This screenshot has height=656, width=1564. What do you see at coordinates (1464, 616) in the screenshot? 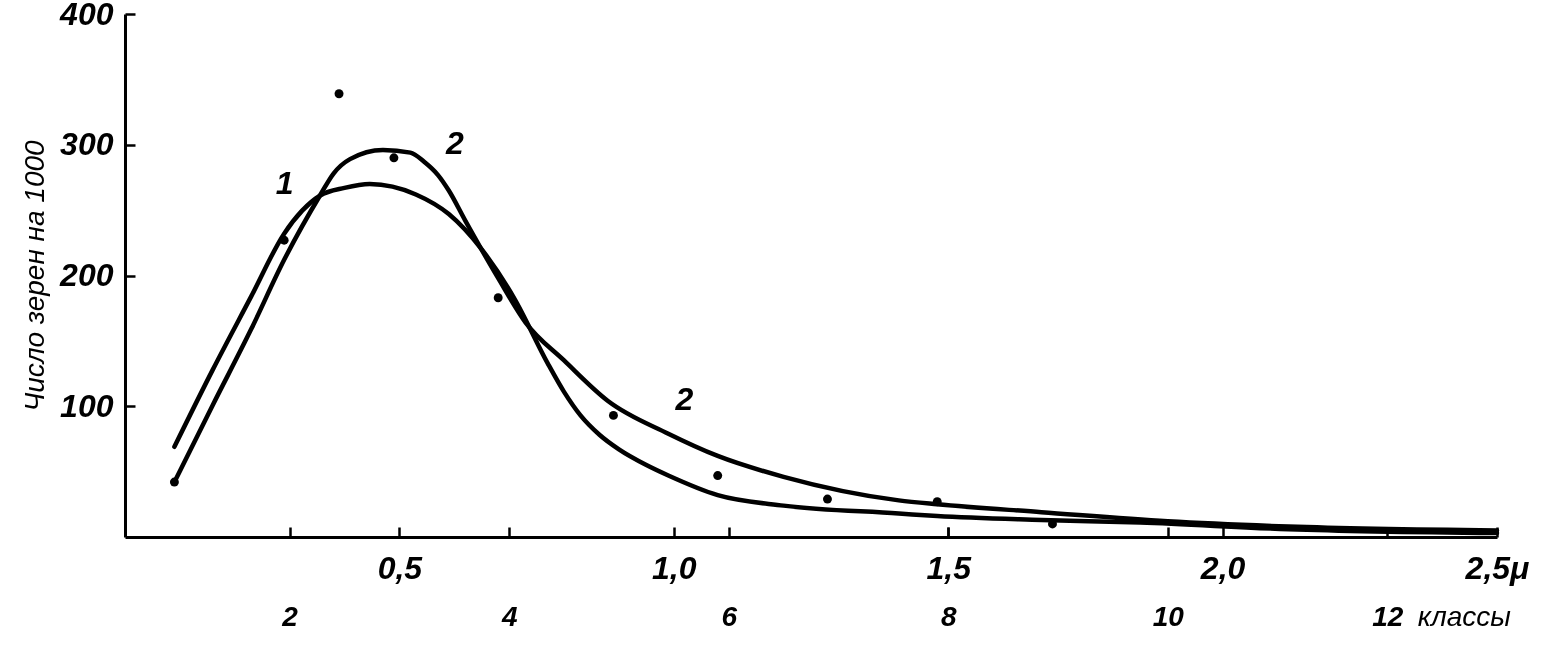
I see `x2-axis-title: классы` at bounding box center [1464, 616].